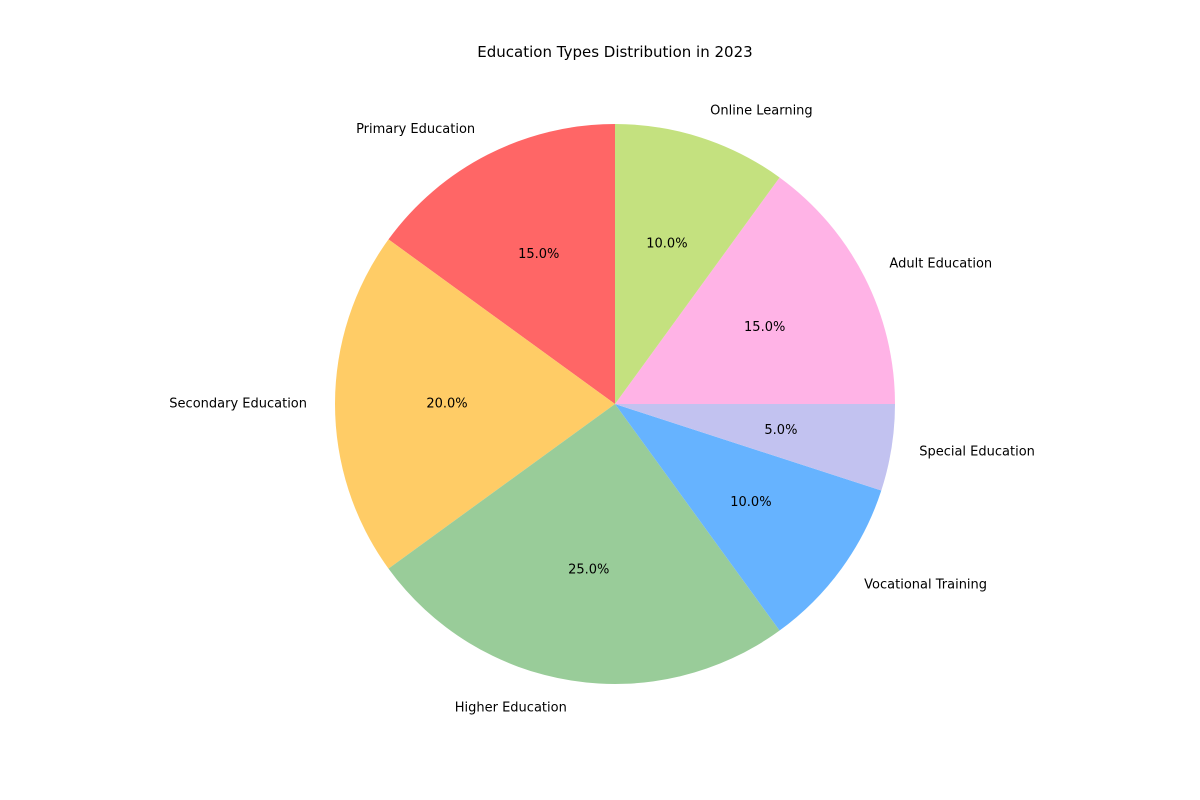 The image size is (1200, 800). What do you see at coordinates (588, 569) in the screenshot?
I see `pct-label-higher-education: 25.0%` at bounding box center [588, 569].